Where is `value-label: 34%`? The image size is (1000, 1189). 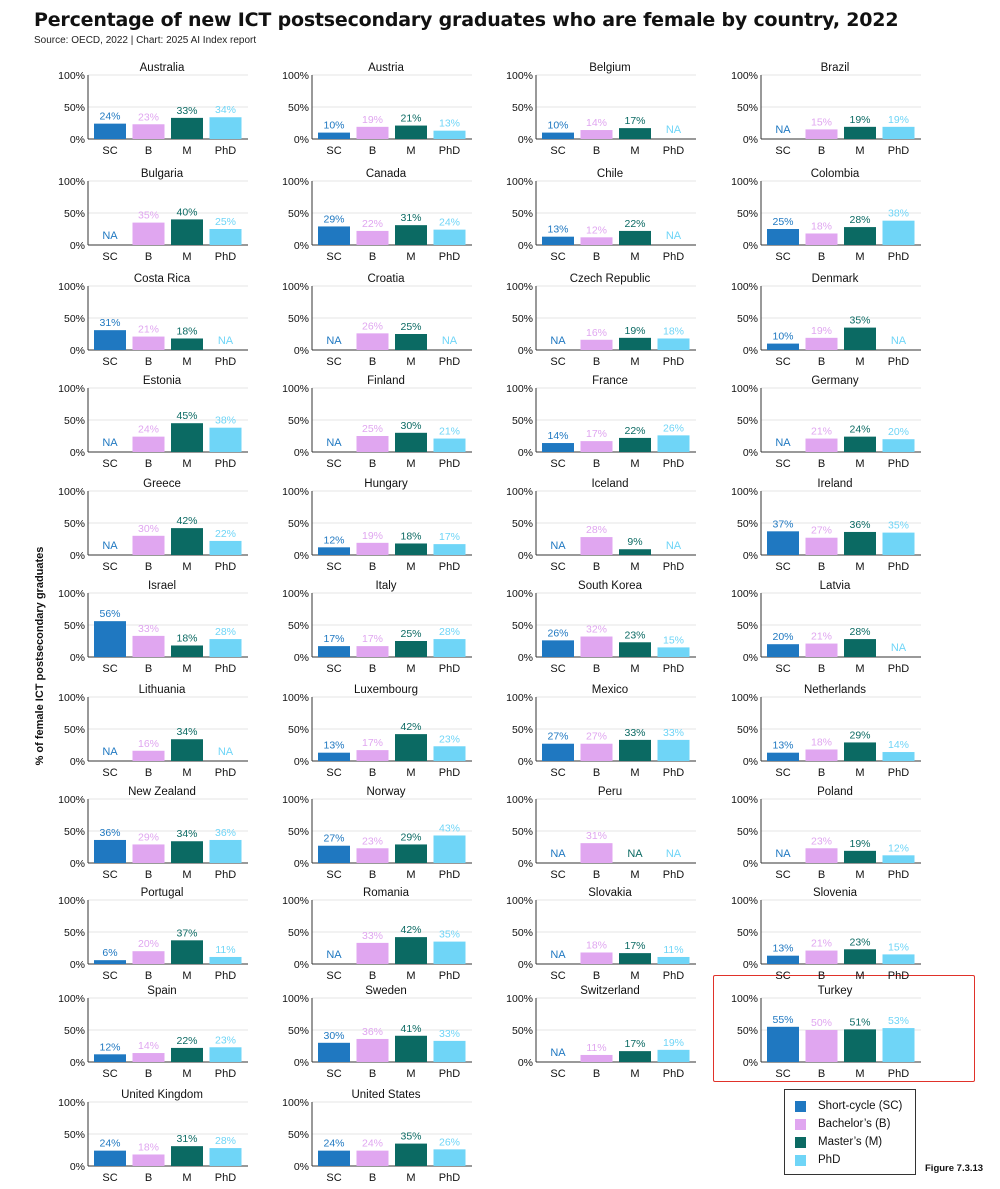
value-label: 34% is located at coordinates (225, 110).